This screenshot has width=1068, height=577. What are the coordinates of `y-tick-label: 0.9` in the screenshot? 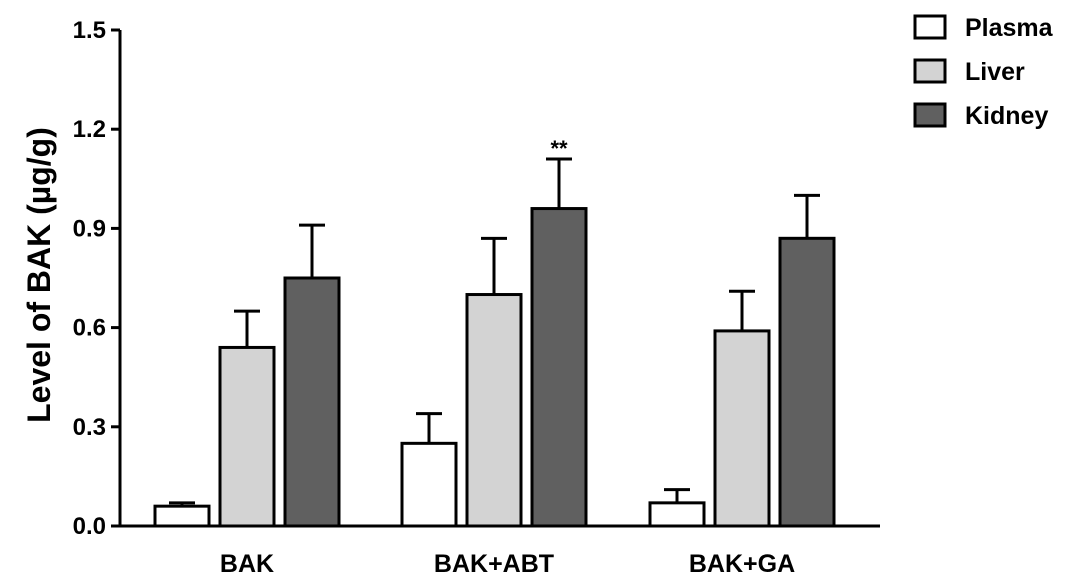 It's located at (89, 228).